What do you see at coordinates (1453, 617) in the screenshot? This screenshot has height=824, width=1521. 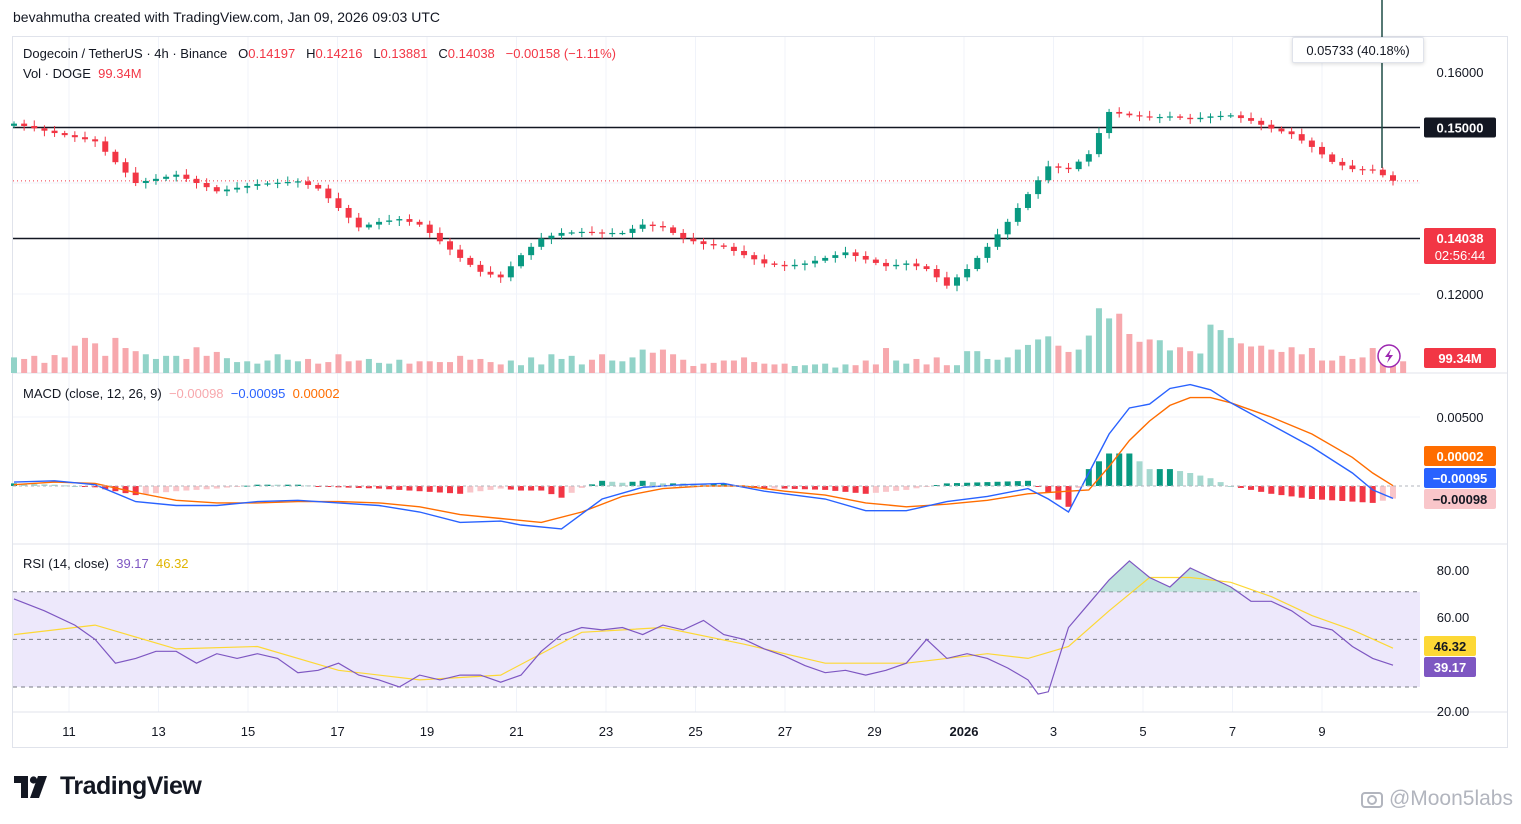 I see `rsi-axis-tick: 60.00` at bounding box center [1453, 617].